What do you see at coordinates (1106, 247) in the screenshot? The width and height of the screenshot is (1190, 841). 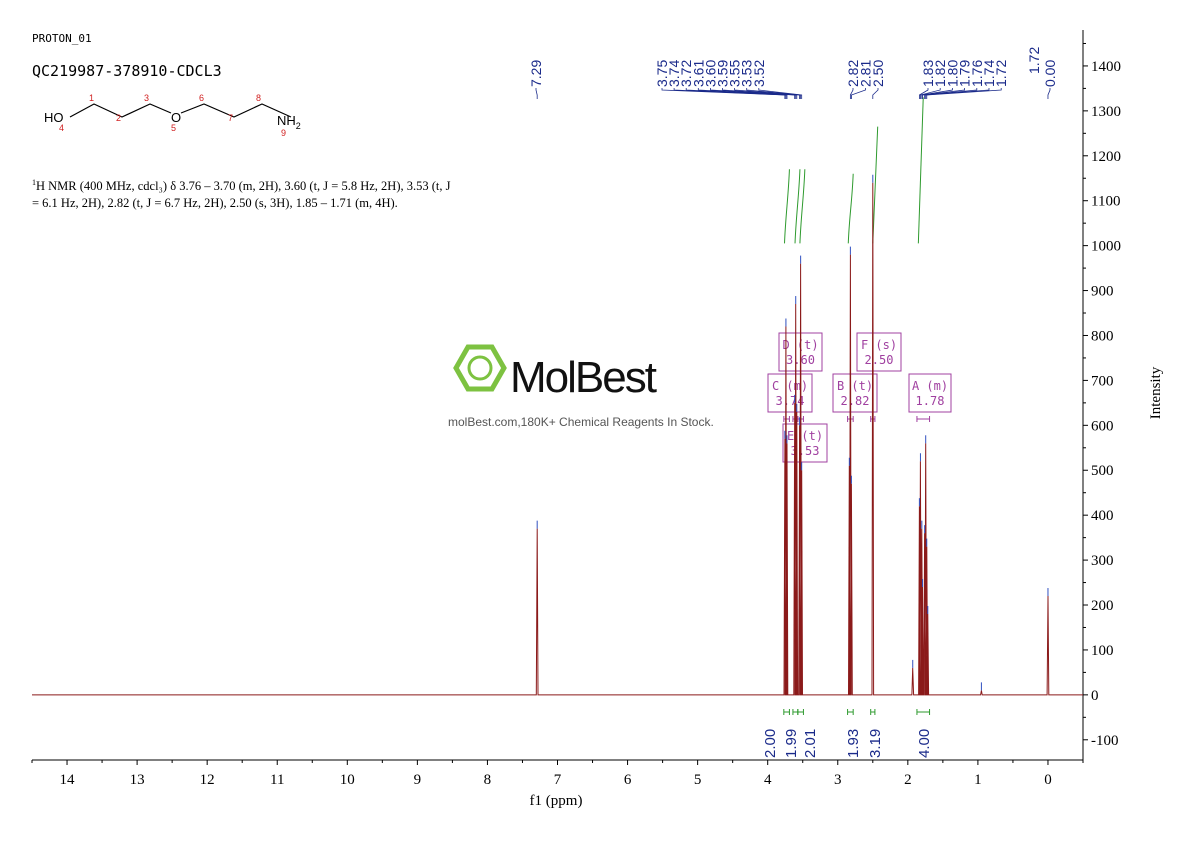 I see `y-tick-label: 1000` at bounding box center [1106, 247].